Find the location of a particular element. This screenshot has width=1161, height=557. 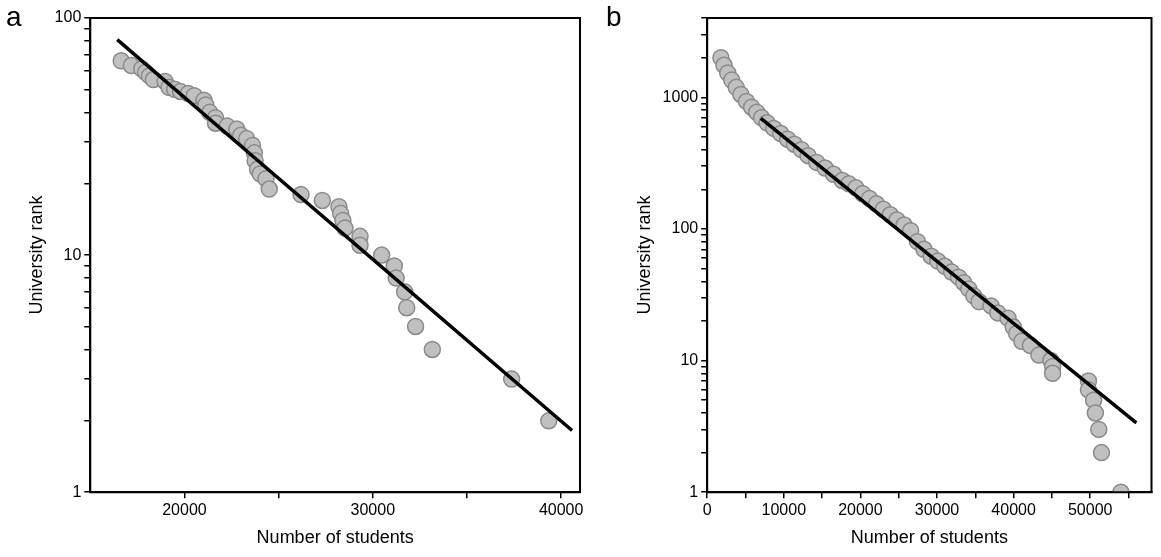

text: a is located at coordinates (14, 16).